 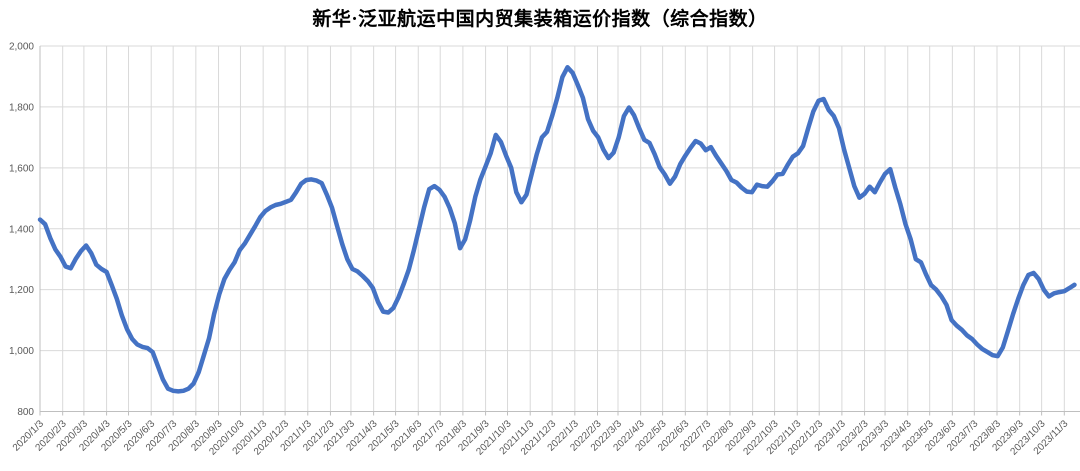 I want to click on y-axis-label: 800, so click(x=25, y=412).